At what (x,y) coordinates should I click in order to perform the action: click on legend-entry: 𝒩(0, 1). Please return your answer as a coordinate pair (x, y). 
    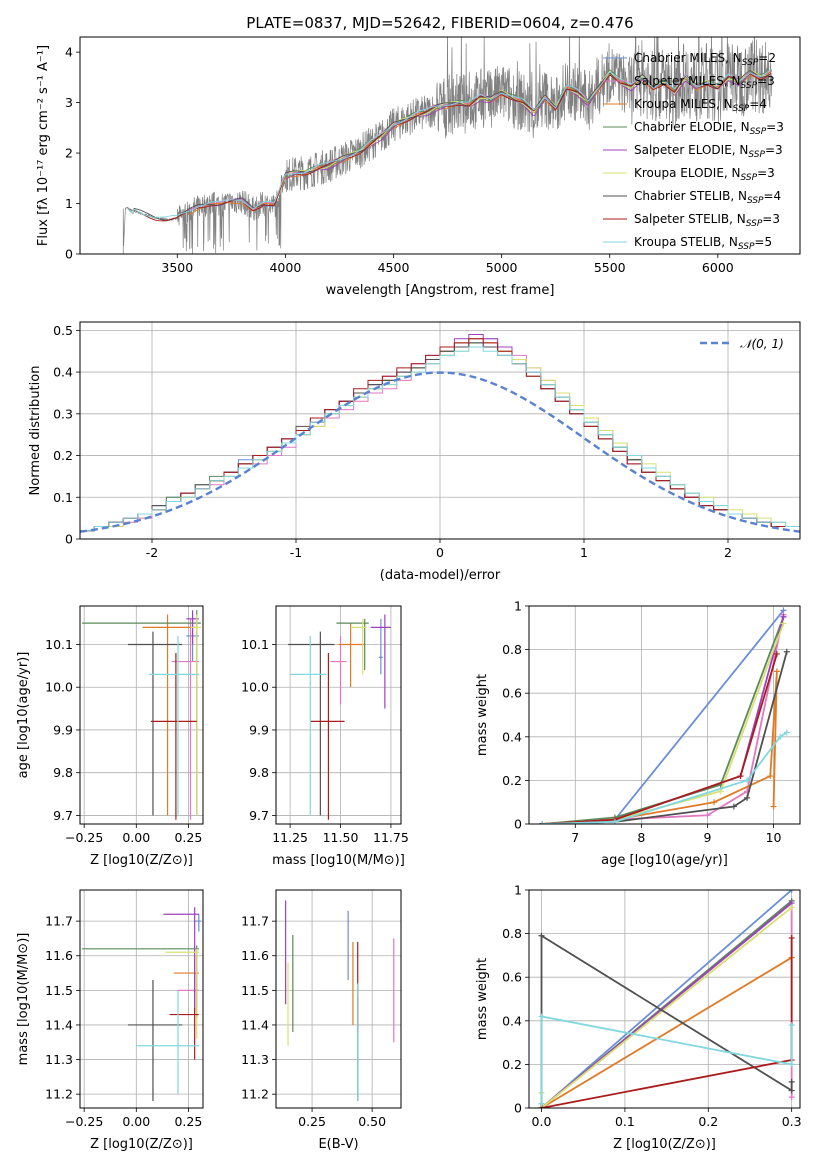
    Looking at the image, I should click on (762, 344).